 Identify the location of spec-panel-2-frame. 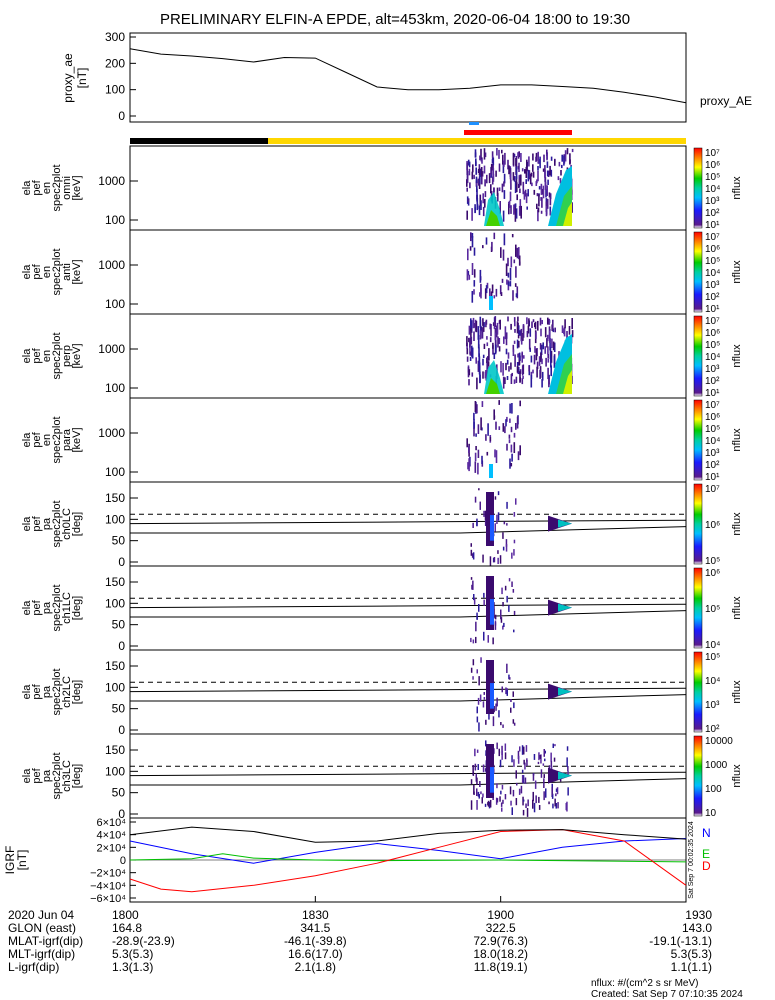
(408, 356).